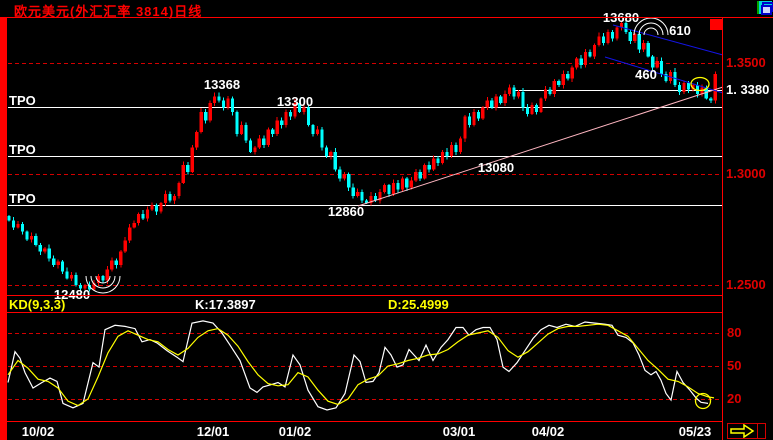  Describe the element at coordinates (734, 398) in the screenshot. I see `kd-axis-label: 20` at that location.